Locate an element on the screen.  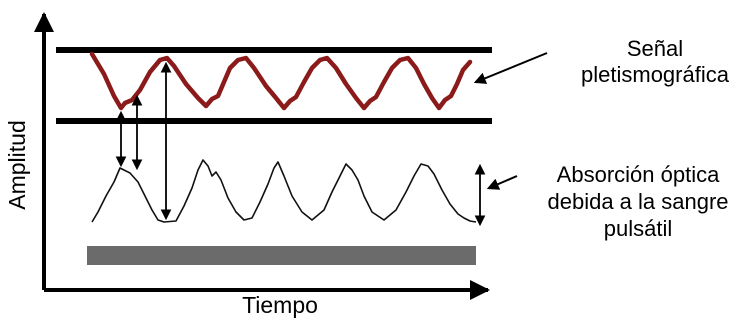
ppg-signal-label-line2: pletismográfica is located at coordinates (655, 74).